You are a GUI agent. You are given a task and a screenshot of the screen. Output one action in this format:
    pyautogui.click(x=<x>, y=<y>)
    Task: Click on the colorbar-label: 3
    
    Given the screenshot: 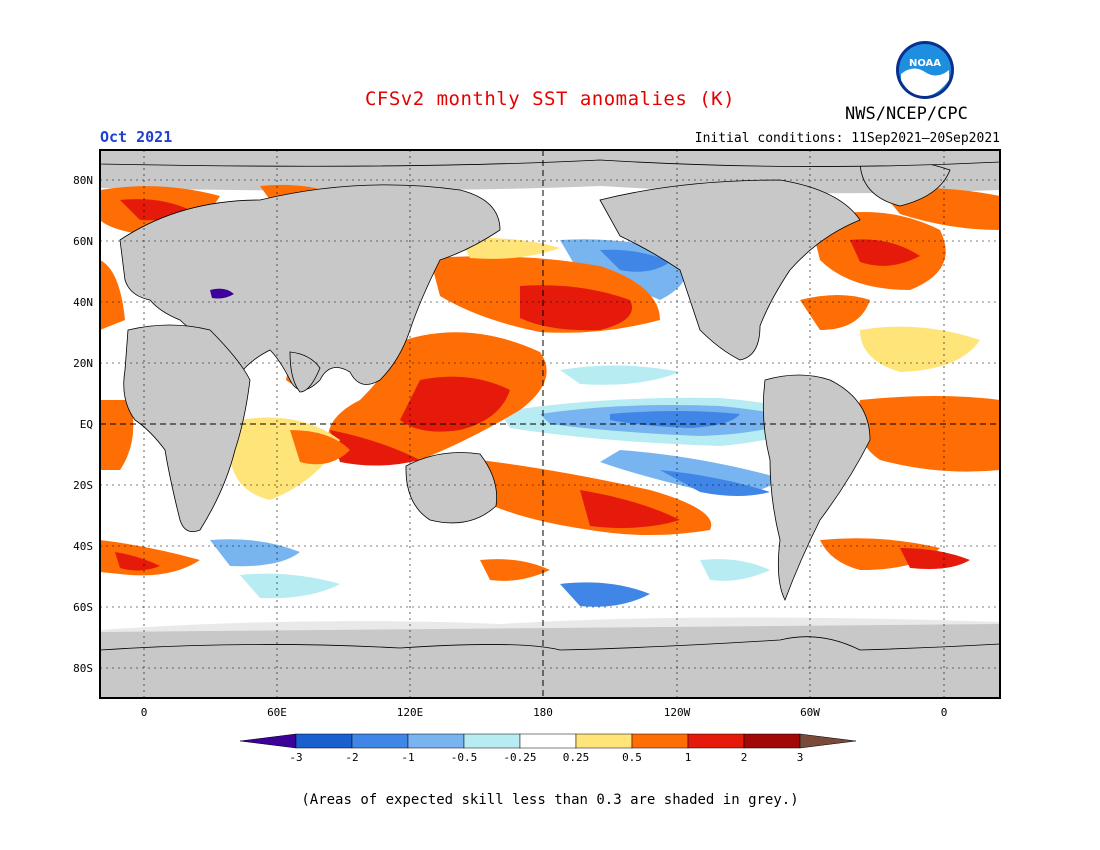 What is the action you would take?
    pyautogui.click(x=800, y=757)
    